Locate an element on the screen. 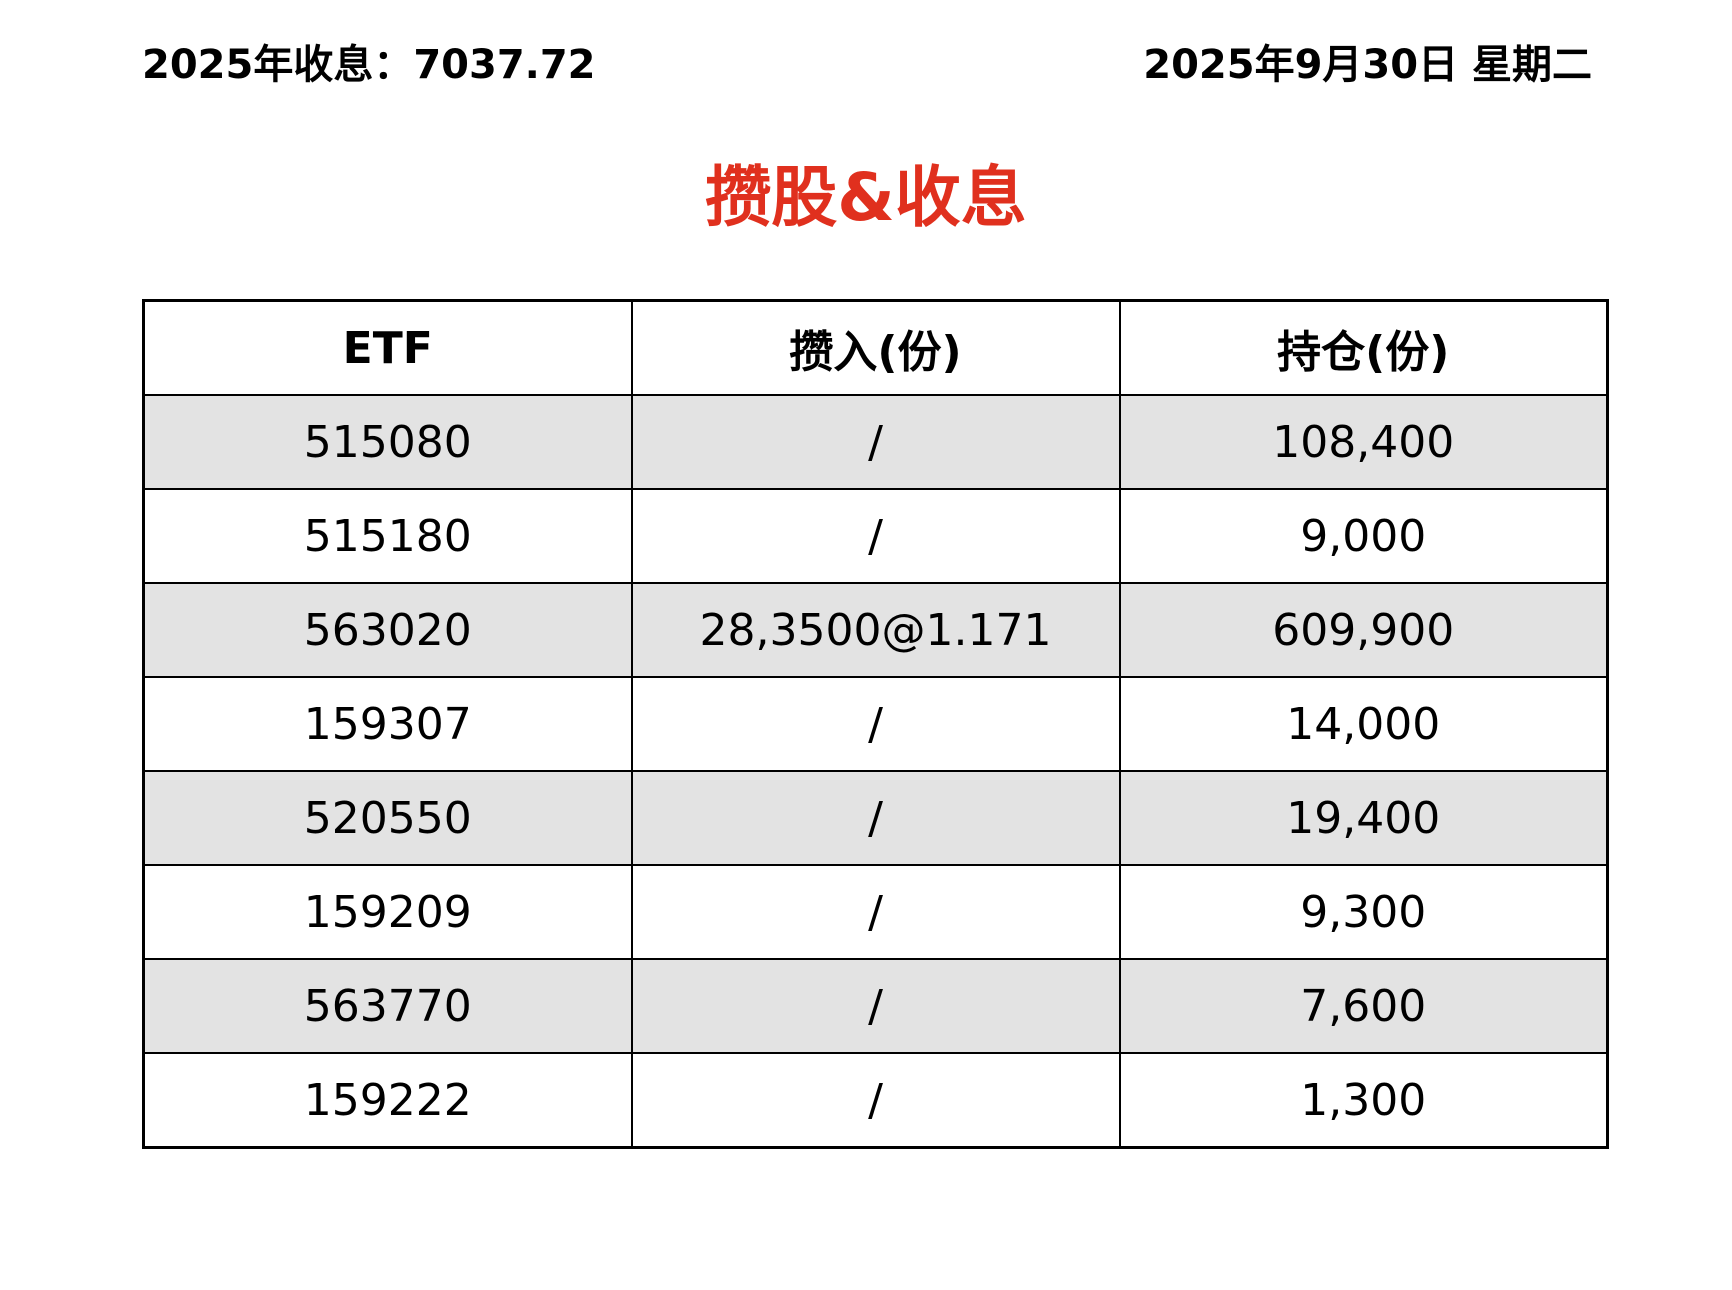 The width and height of the screenshot is (1732, 1290). etf-code-cell: 159222 is located at coordinates (387, 1100).